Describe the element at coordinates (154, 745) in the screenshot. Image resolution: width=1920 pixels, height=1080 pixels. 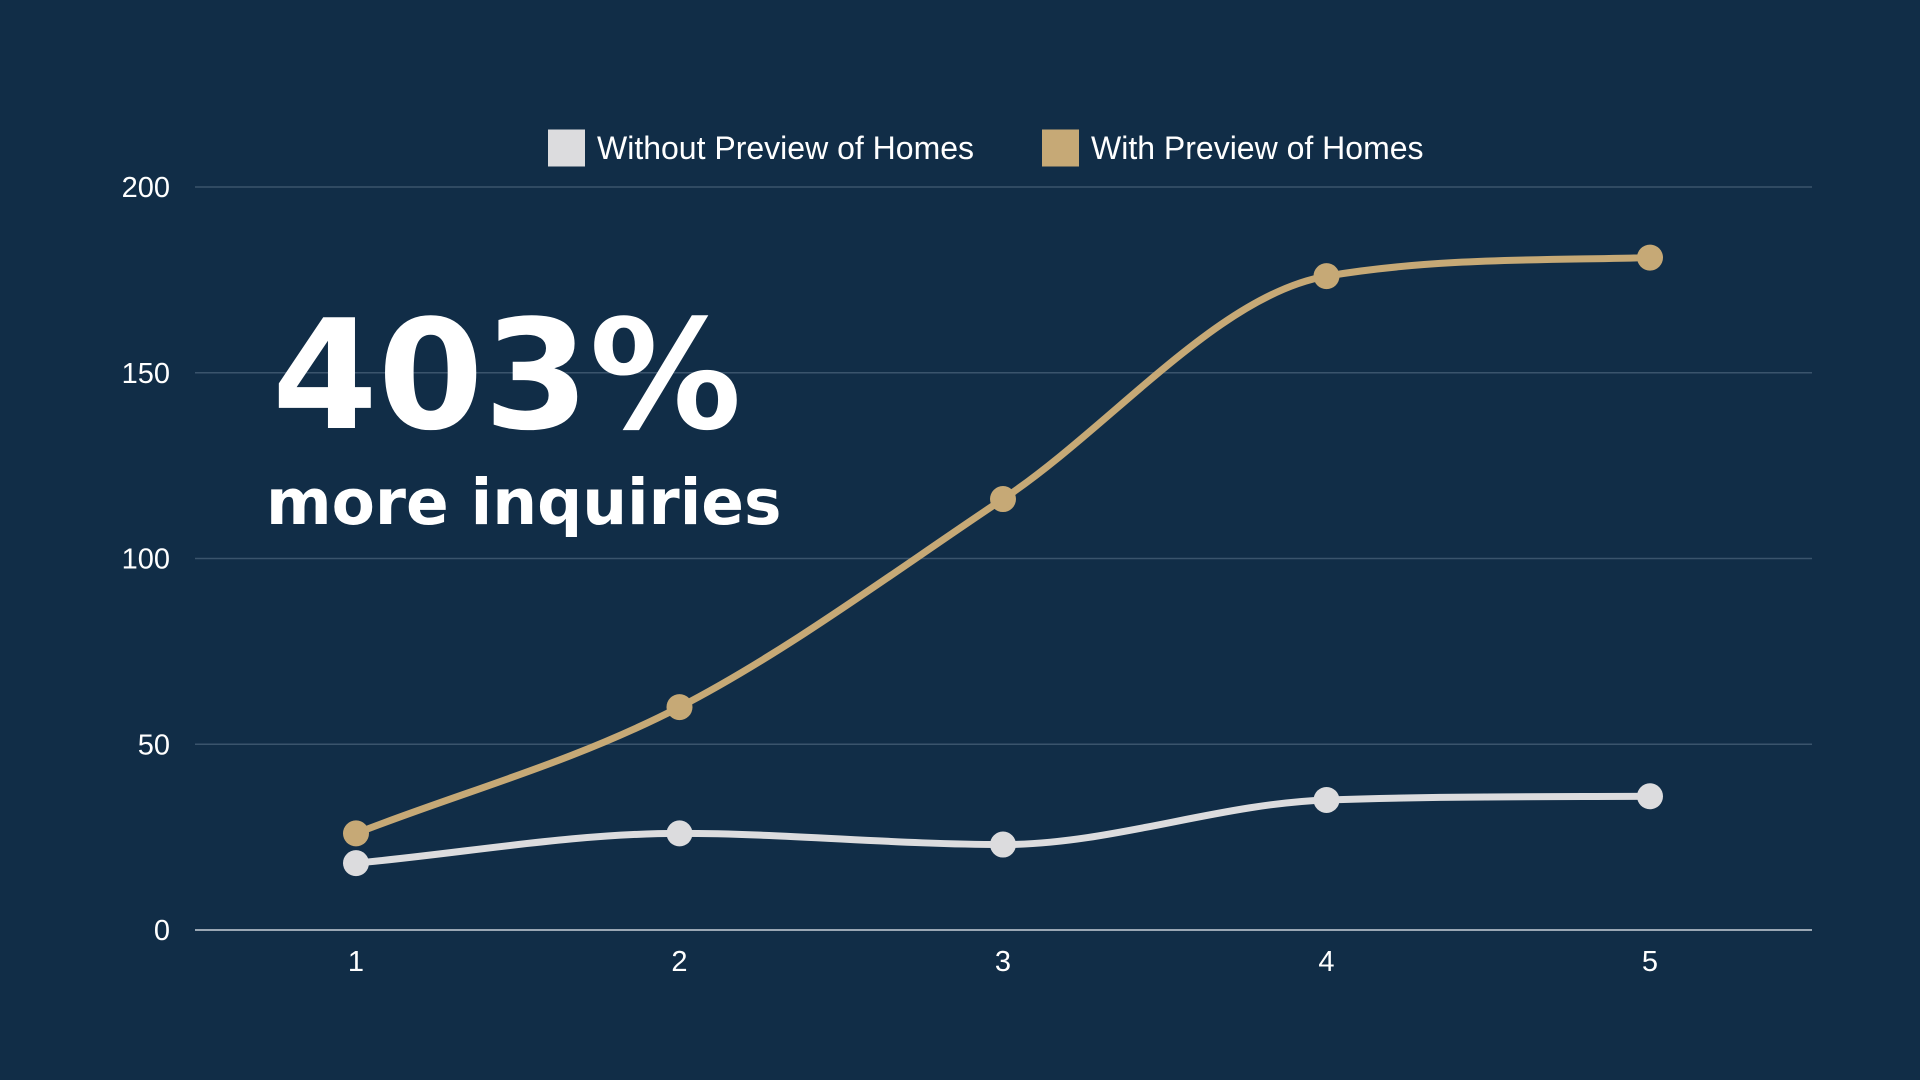
I see `y-tick-label: 50` at that location.